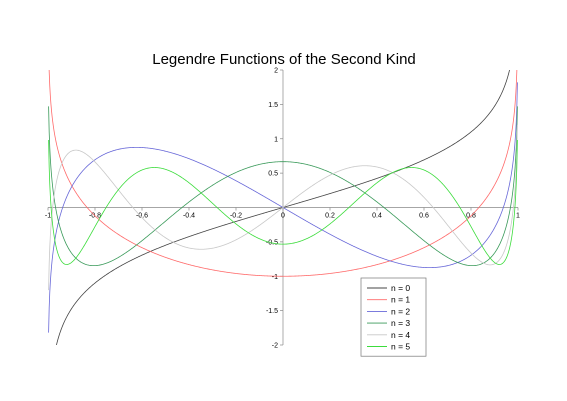 The image size is (567, 401). What do you see at coordinates (400, 300) in the screenshot?
I see `legend-entry: n = 1` at bounding box center [400, 300].